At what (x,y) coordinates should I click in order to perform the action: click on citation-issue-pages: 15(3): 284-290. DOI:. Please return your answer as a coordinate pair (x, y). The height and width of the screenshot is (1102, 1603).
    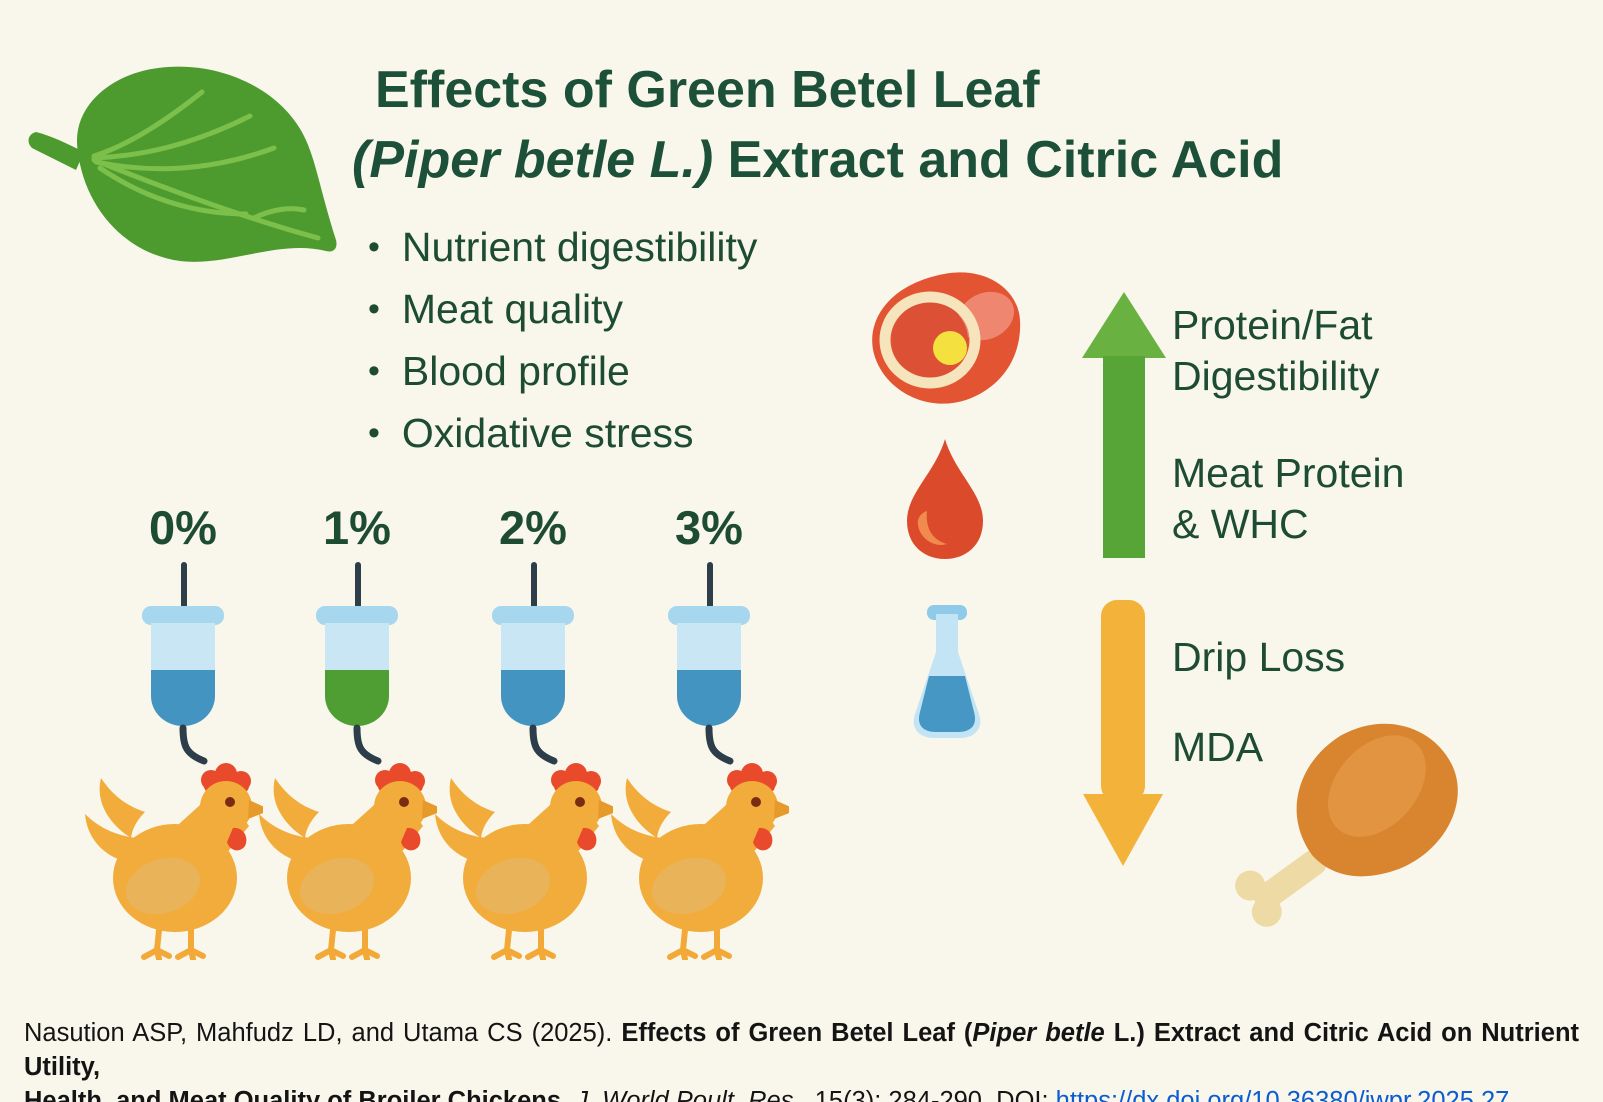
    Looking at the image, I should click on (931, 1094).